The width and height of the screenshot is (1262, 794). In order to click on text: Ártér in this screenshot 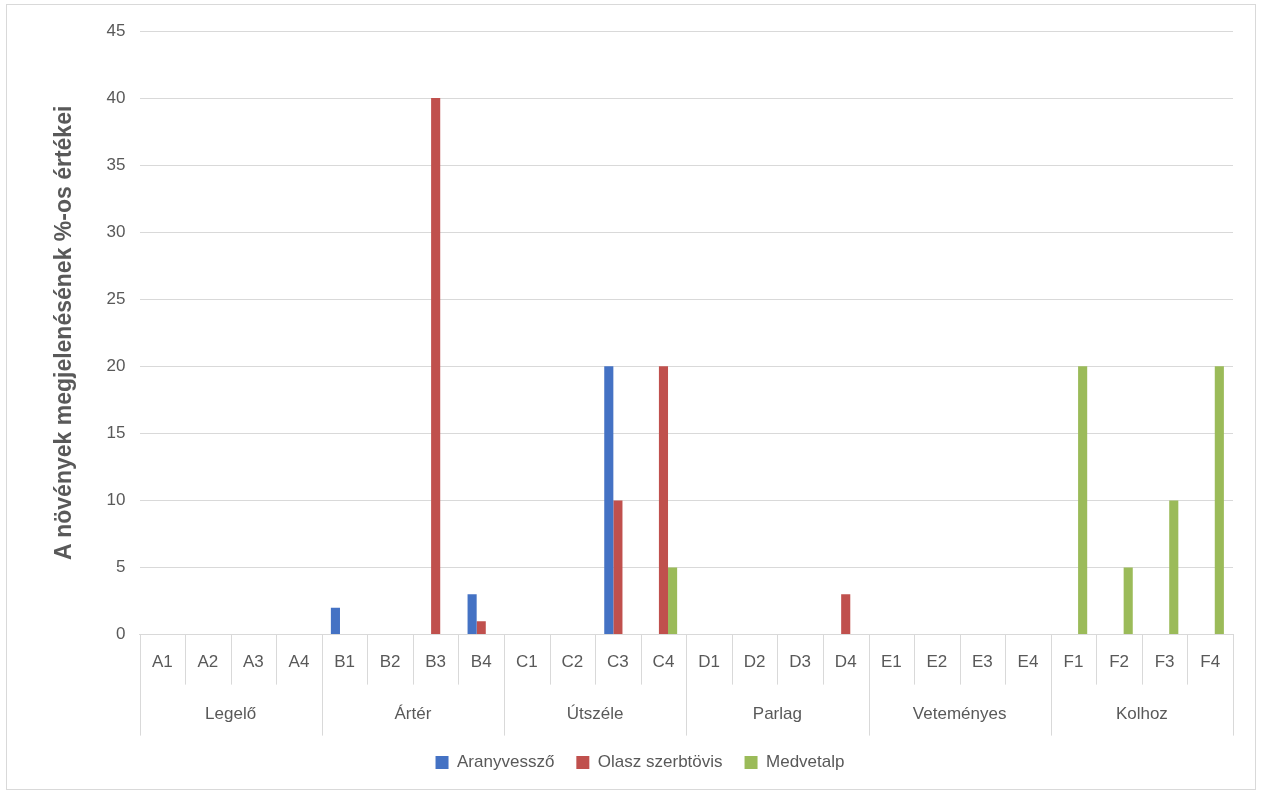, I will do `click(413, 714)`.